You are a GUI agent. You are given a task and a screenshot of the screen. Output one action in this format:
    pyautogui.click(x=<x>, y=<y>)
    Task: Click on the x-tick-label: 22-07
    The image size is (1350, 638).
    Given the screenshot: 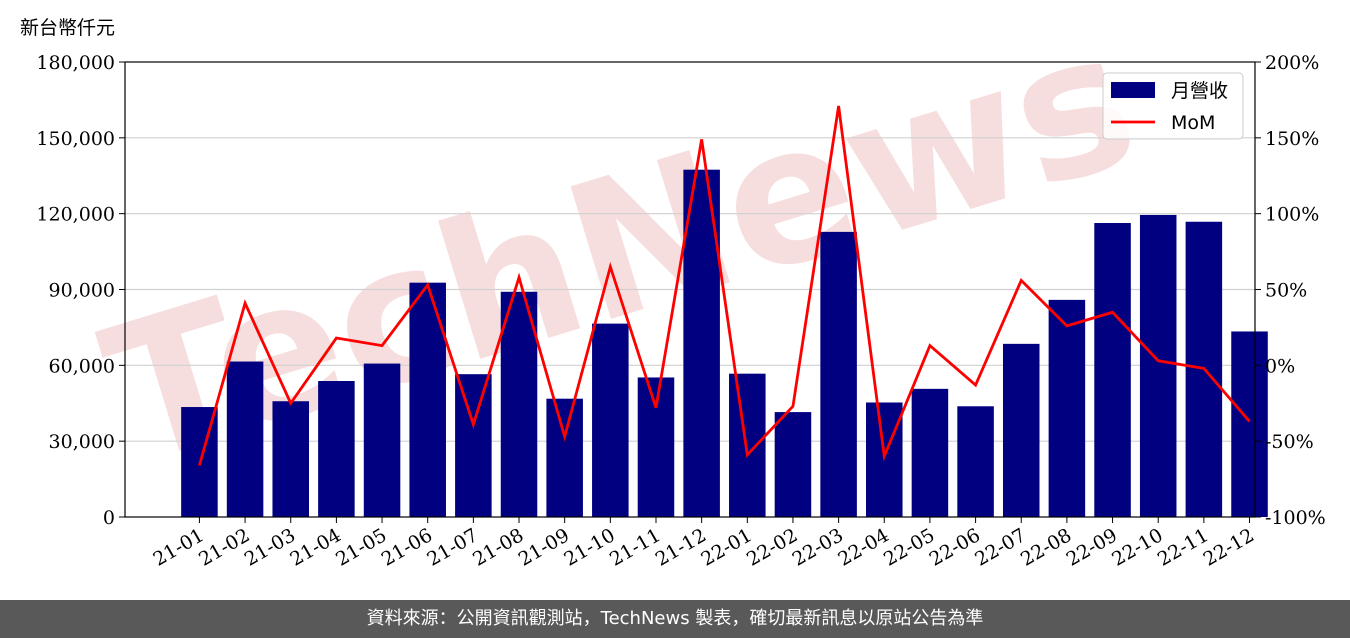 What is the action you would take?
    pyautogui.click(x=1000, y=547)
    